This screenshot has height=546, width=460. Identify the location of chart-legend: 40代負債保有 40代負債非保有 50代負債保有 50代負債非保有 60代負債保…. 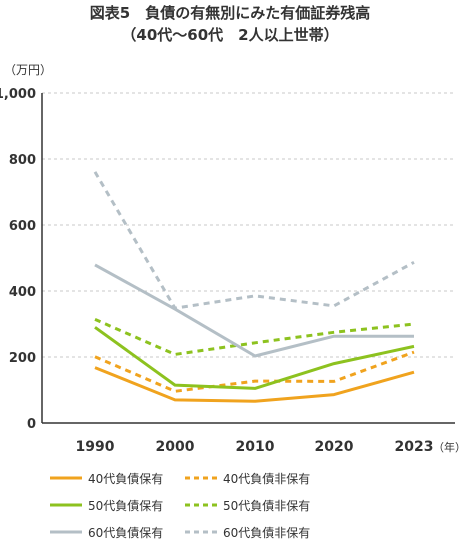
(230, 508).